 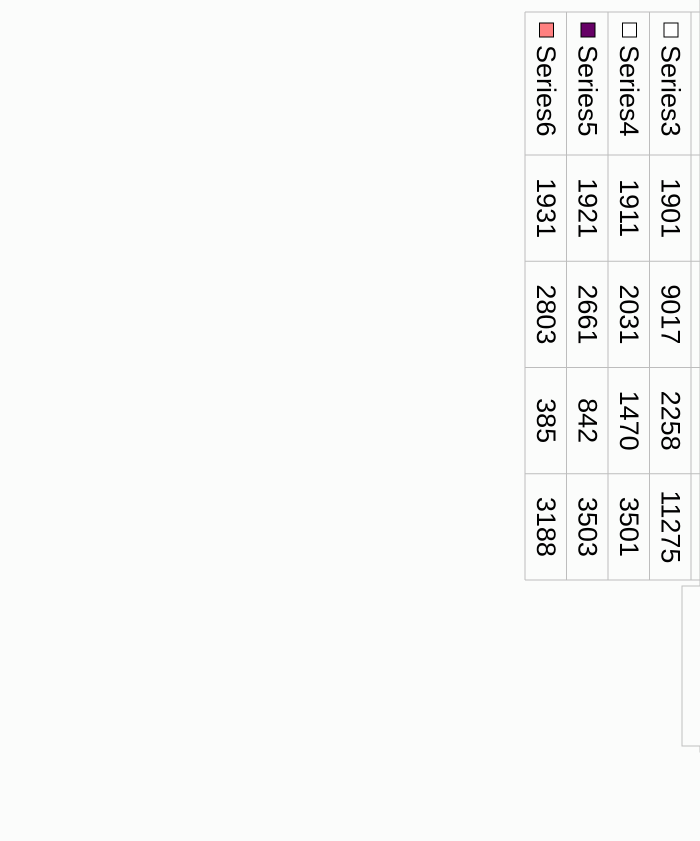 I want to click on table-series-name: Series6, so click(x=546, y=91).